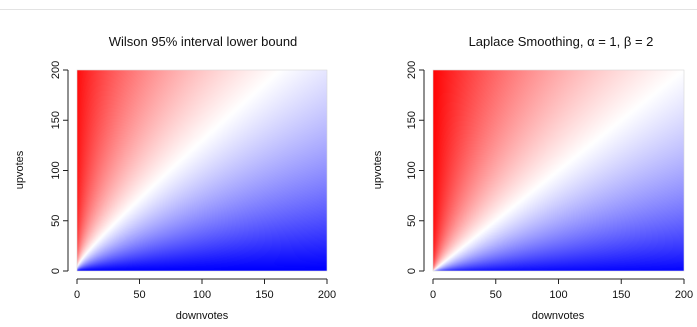  Describe the element at coordinates (348, 9) in the screenshot. I see `top-divider` at that location.